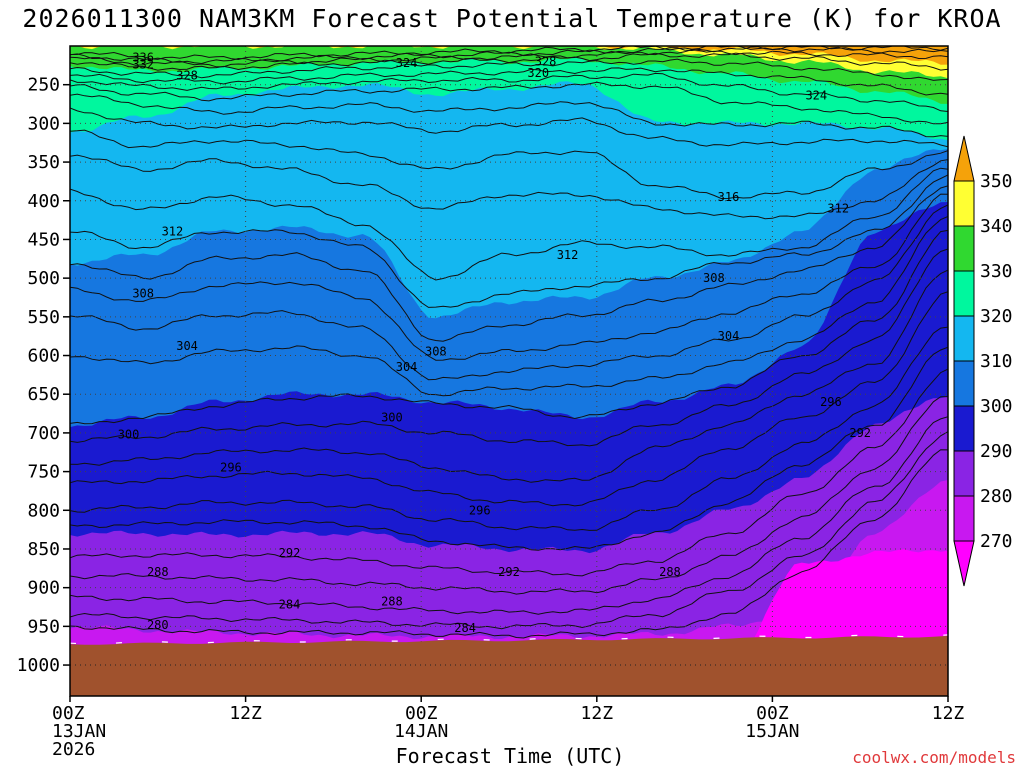 The height and width of the screenshot is (768, 1024). I want to click on colorbar-label-350: 350, so click(996, 181).